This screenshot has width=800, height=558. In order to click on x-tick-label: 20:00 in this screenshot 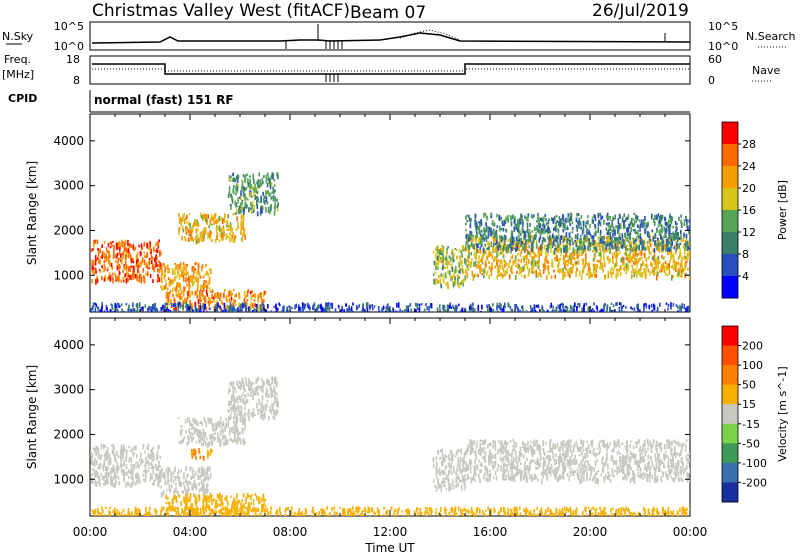, I will do `click(590, 532)`.